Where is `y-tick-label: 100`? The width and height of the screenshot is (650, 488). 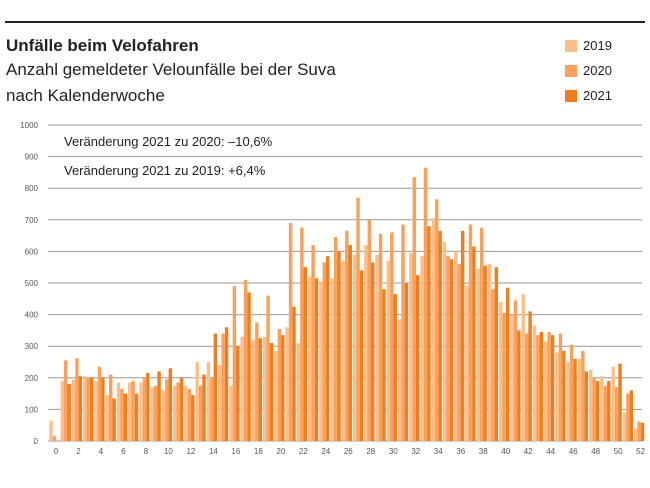
y-tick-label: 100 is located at coordinates (32, 409).